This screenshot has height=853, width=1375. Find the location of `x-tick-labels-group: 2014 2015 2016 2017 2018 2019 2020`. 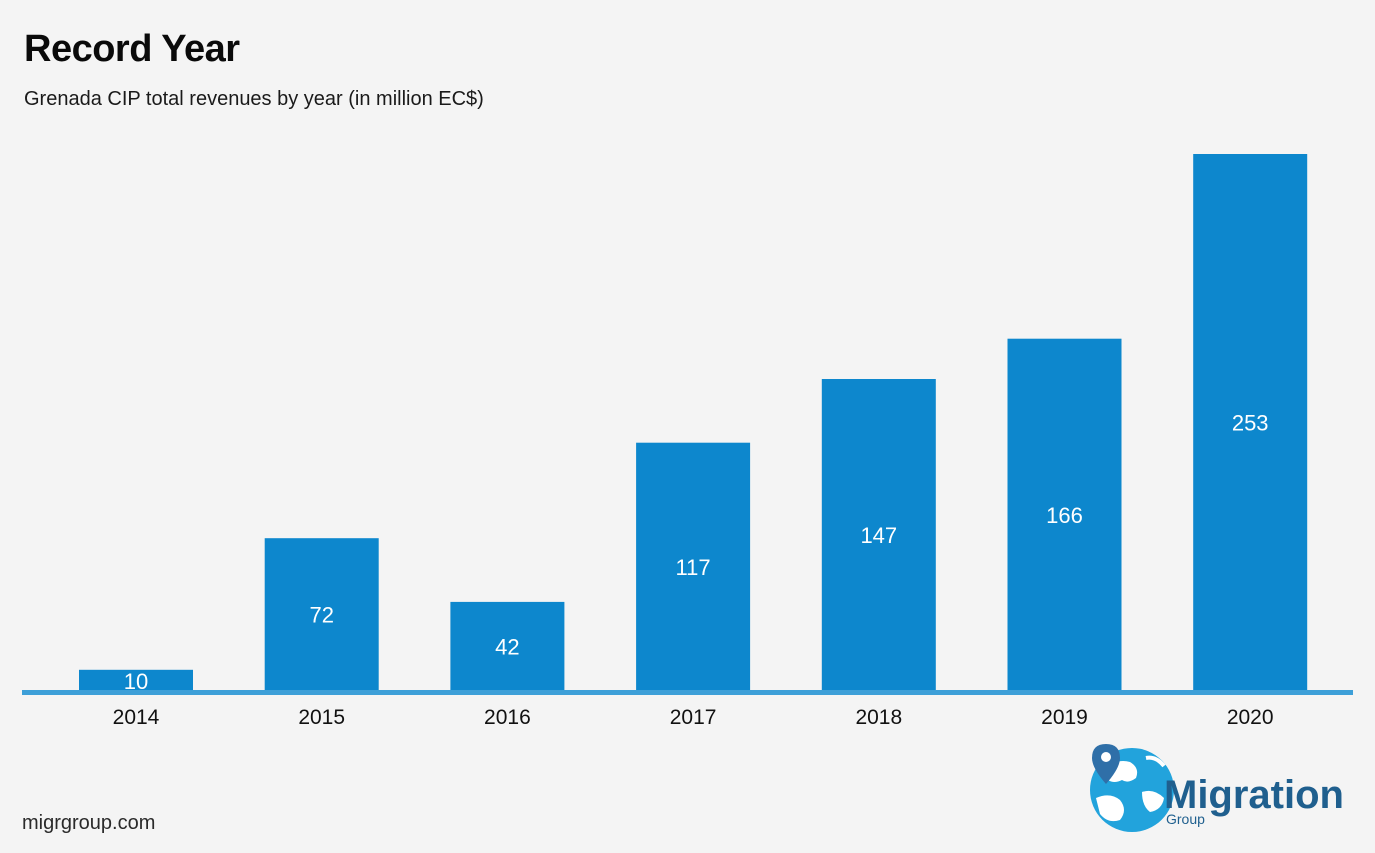

x-tick-labels-group: 2014 2015 2016 2017 2018 2019 2020 is located at coordinates (693, 717).